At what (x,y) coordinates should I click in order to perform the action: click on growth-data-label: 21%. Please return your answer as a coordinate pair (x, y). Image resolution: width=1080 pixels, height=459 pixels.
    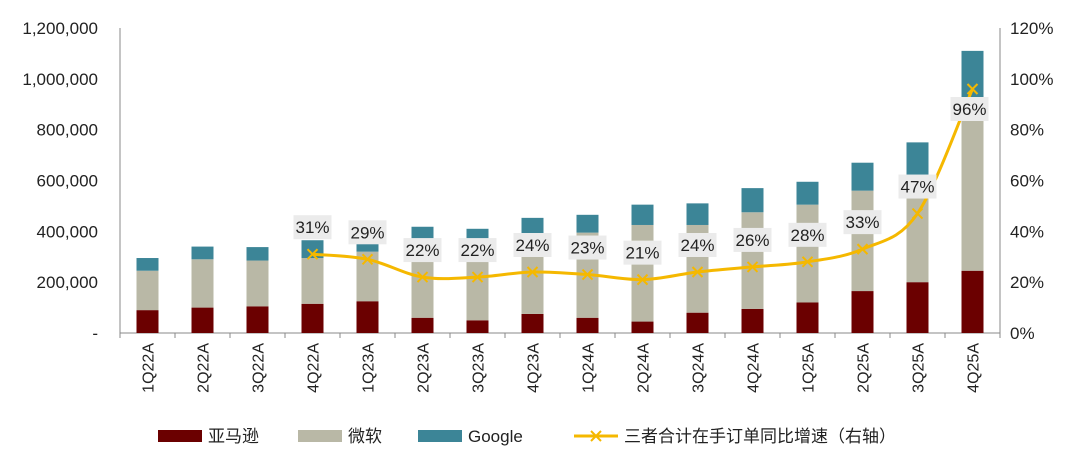
    Looking at the image, I should click on (642, 253).